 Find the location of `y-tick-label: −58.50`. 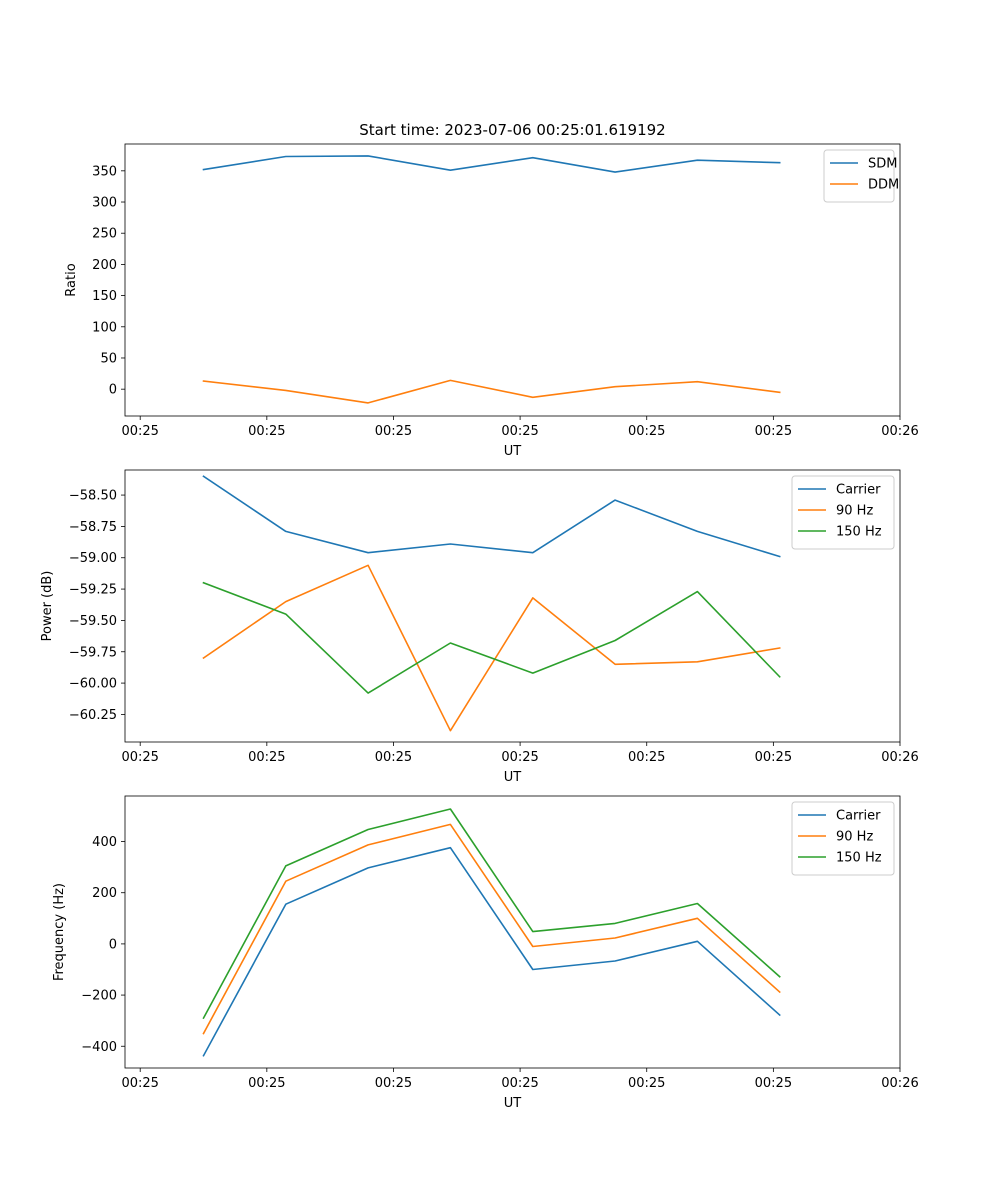

y-tick-label: −58.50 is located at coordinates (93, 496).